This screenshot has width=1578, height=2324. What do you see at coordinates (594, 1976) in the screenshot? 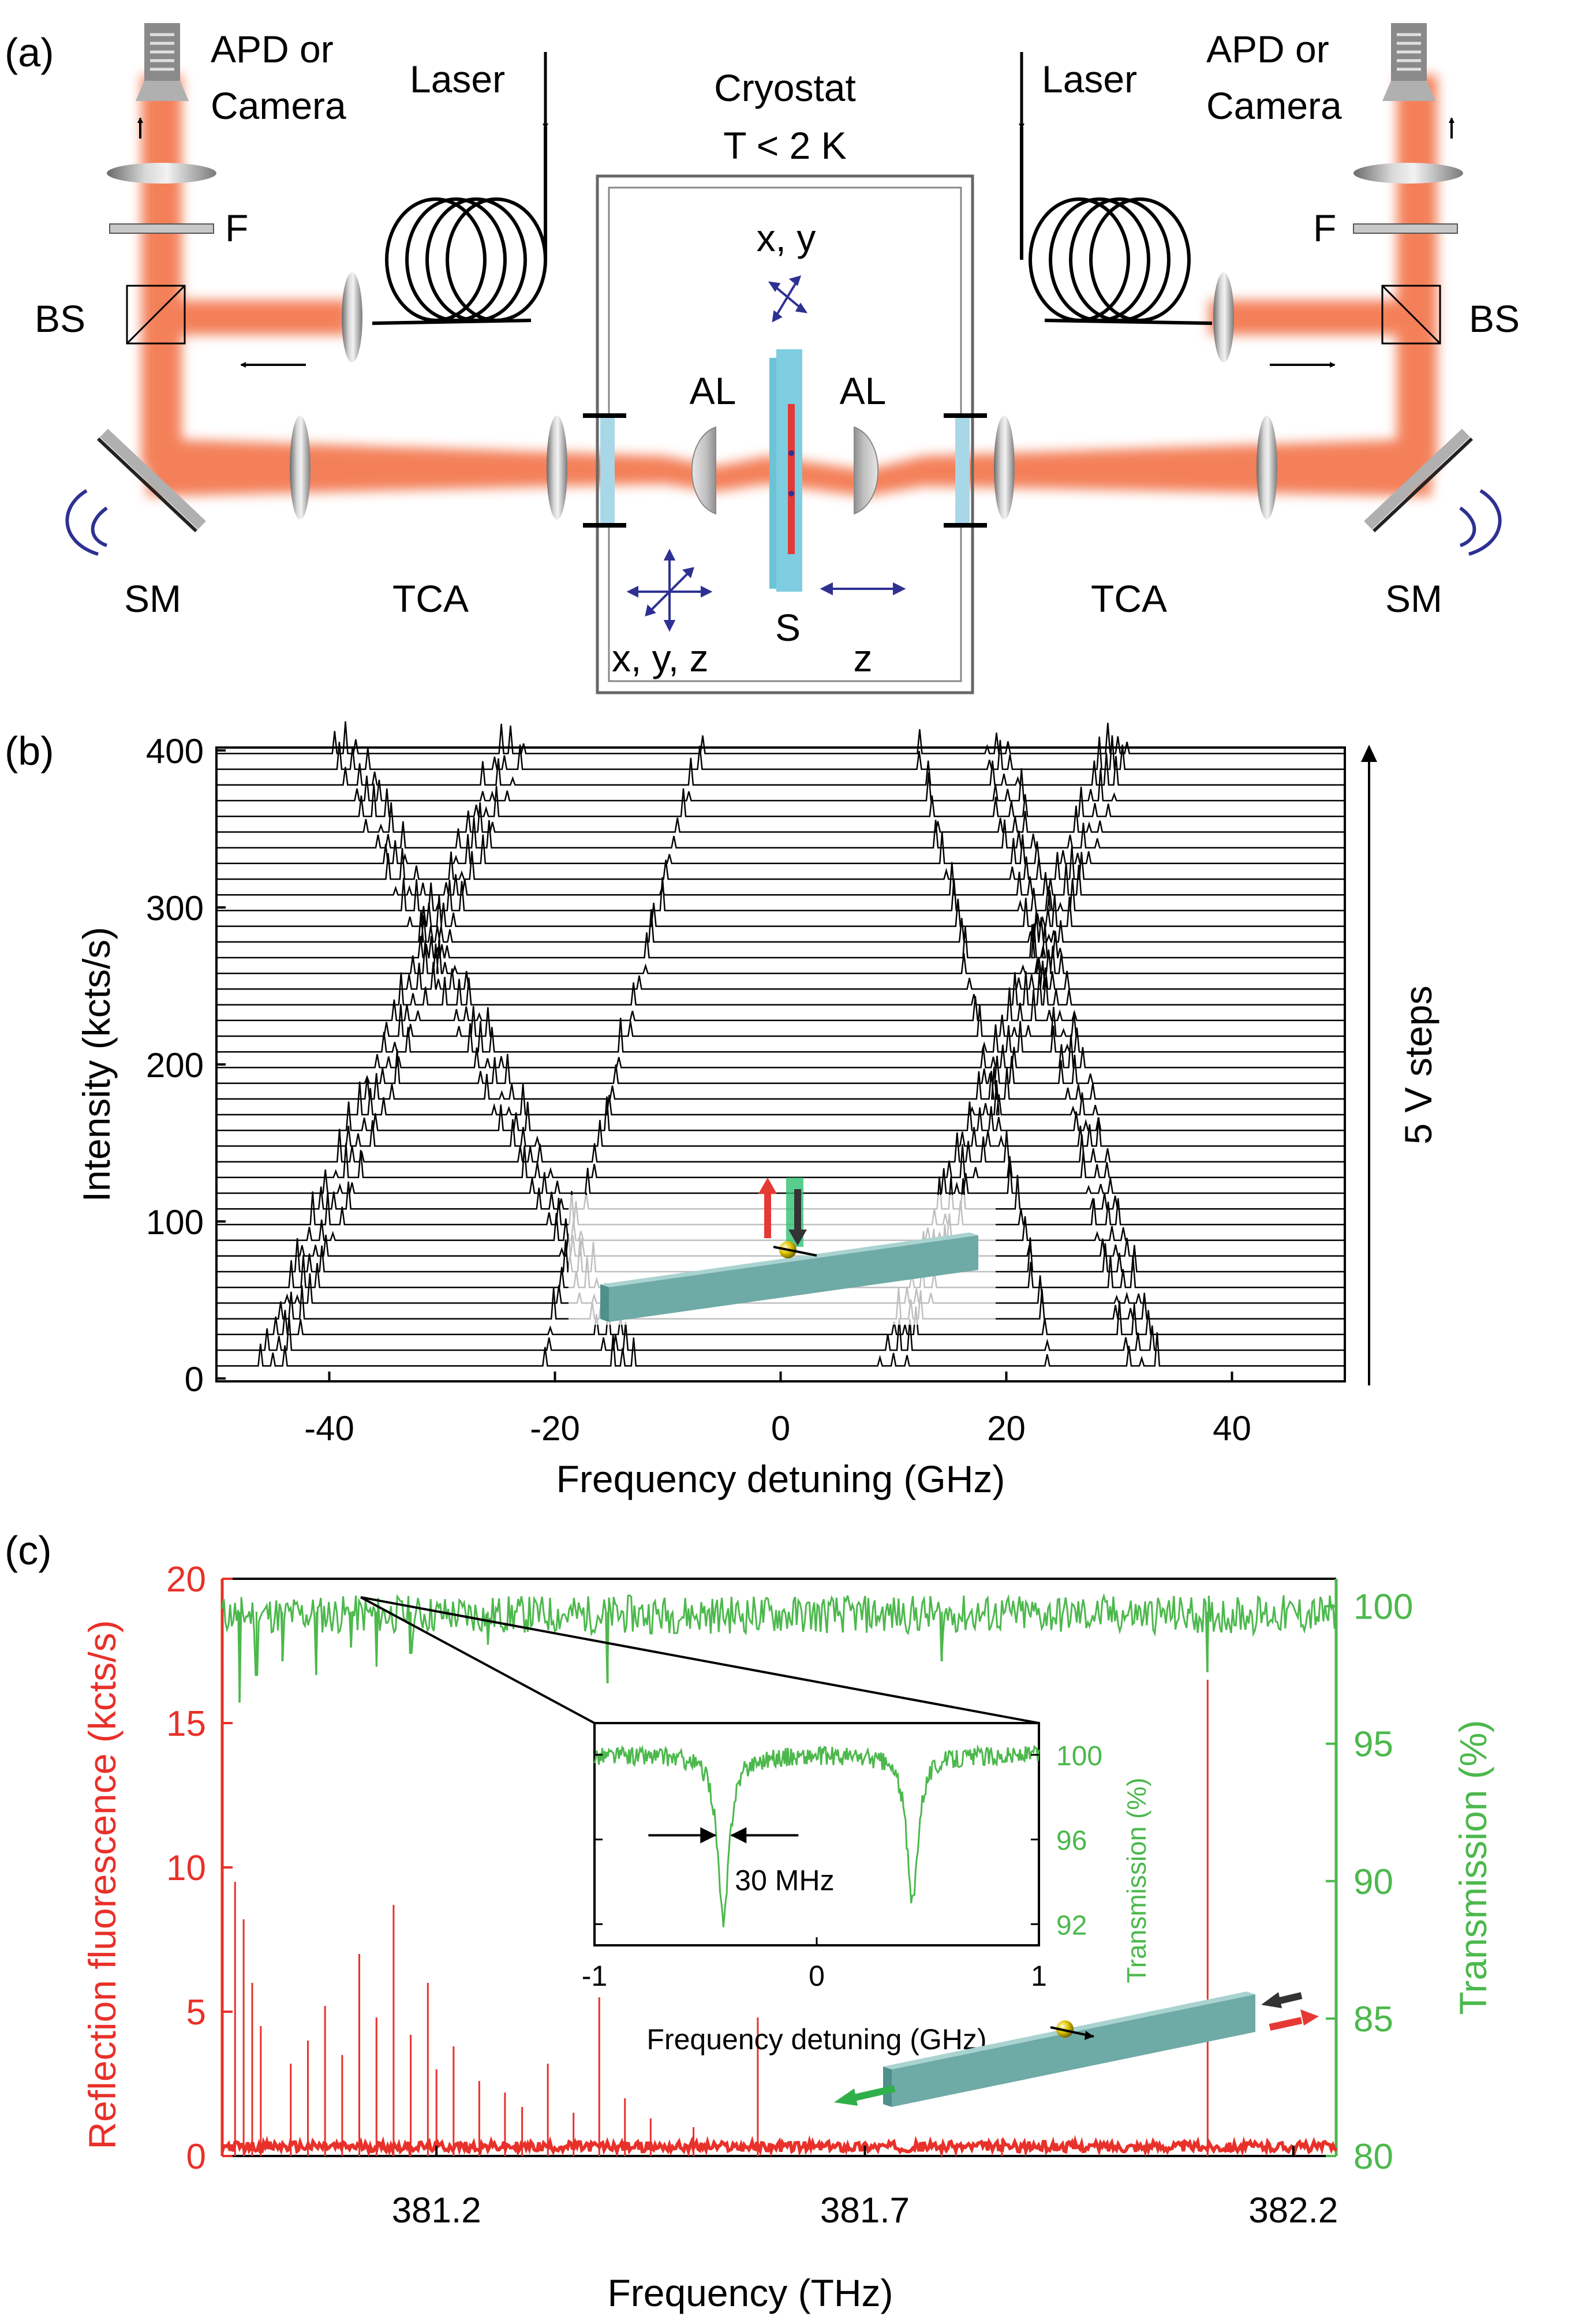
I see `inset-x-tick-label: -1` at bounding box center [594, 1976].